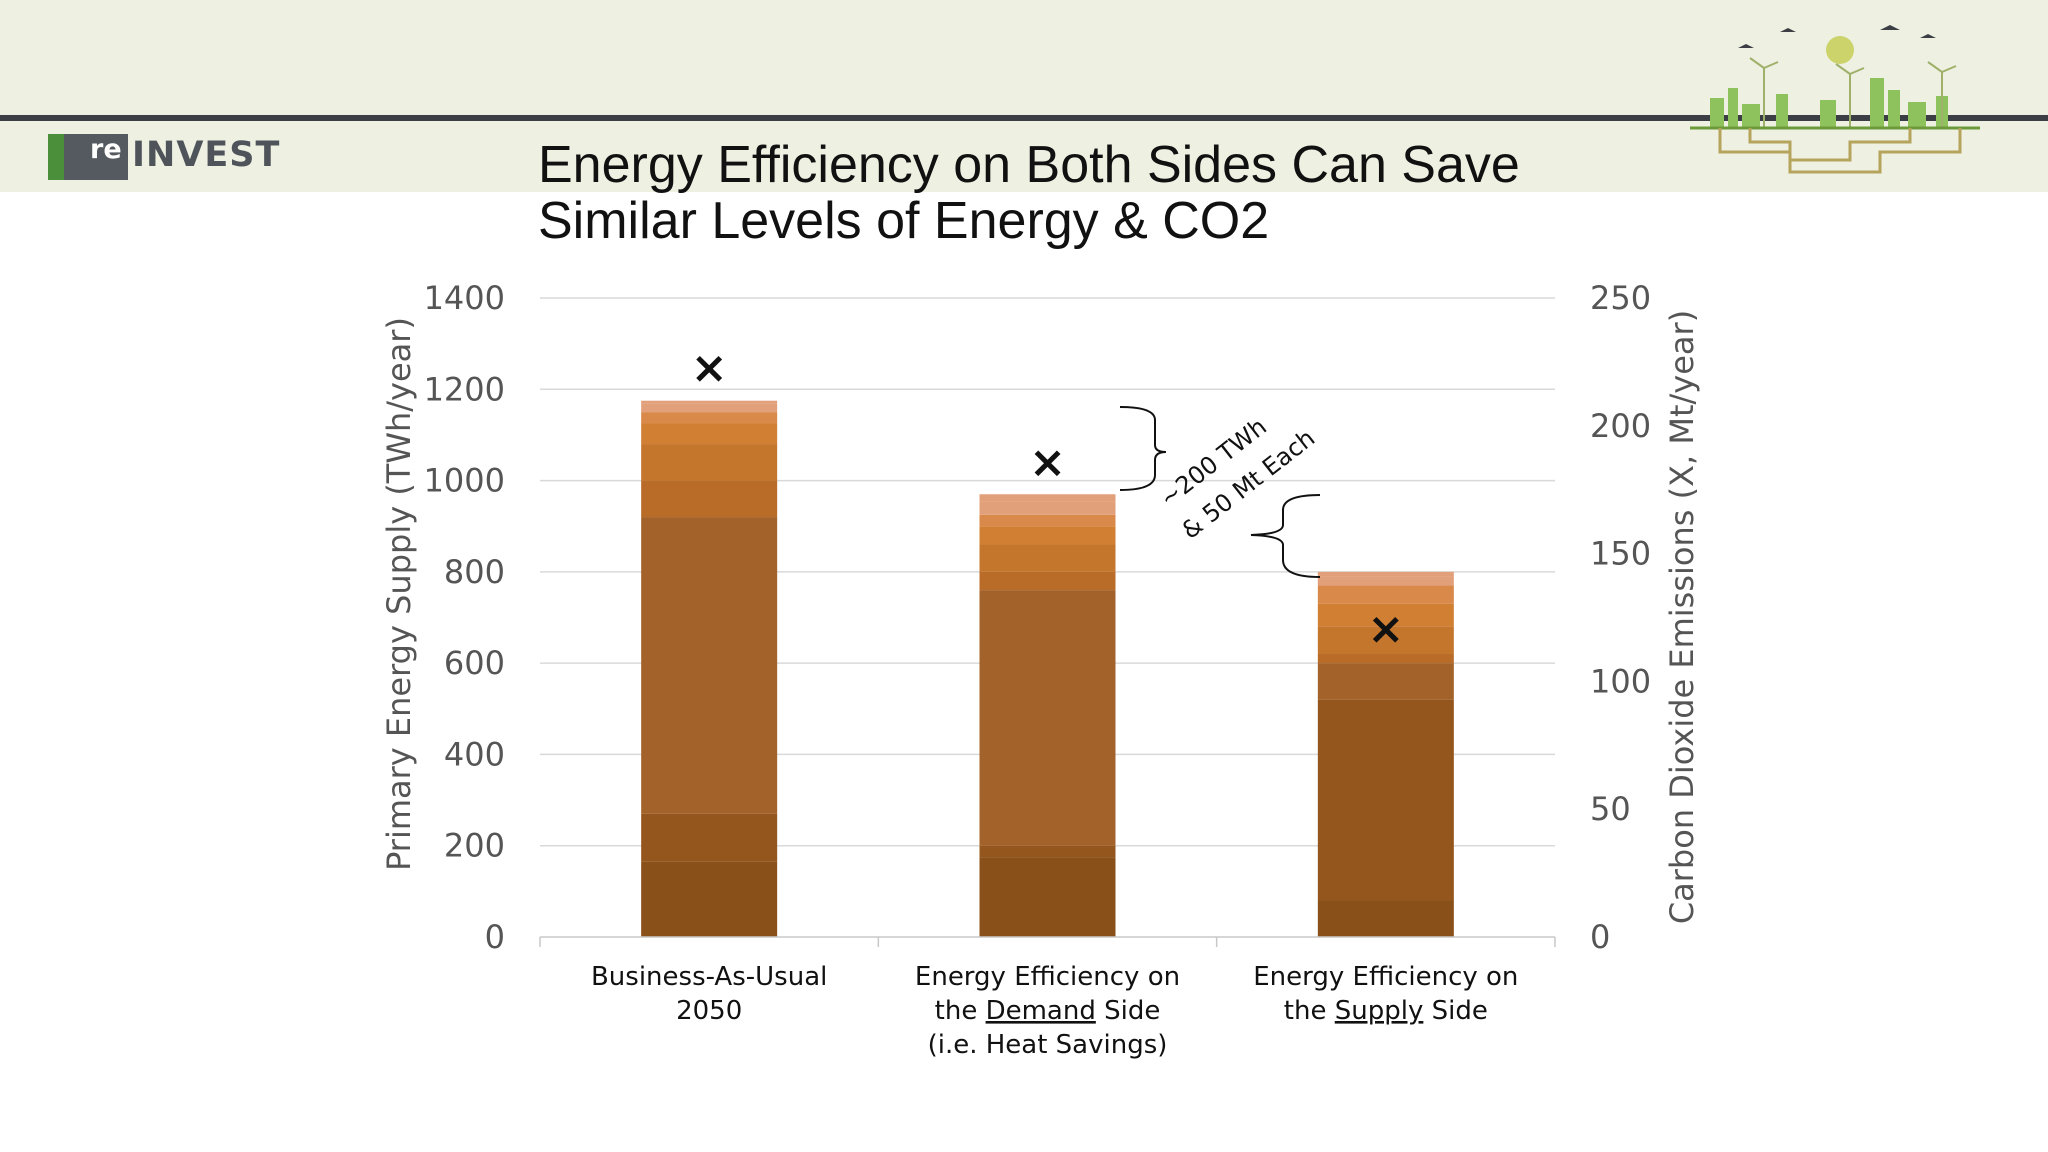  Describe the element at coordinates (464, 298) in the screenshot. I see `y-left-tick-label: 1400` at that location.